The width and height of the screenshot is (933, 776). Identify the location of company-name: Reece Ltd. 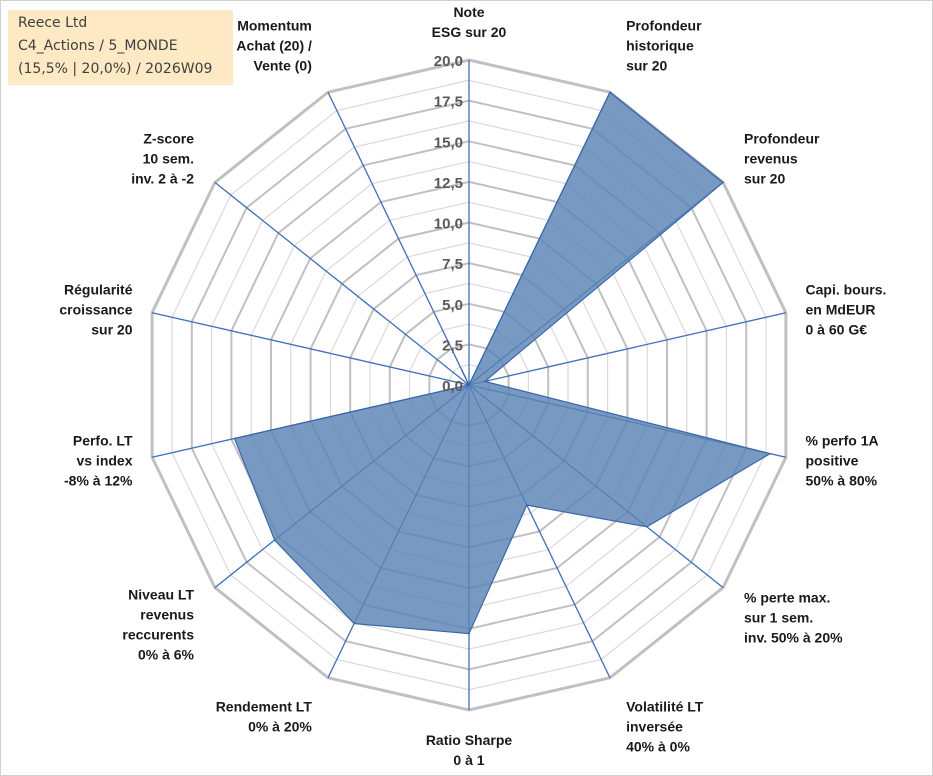
(53, 23).